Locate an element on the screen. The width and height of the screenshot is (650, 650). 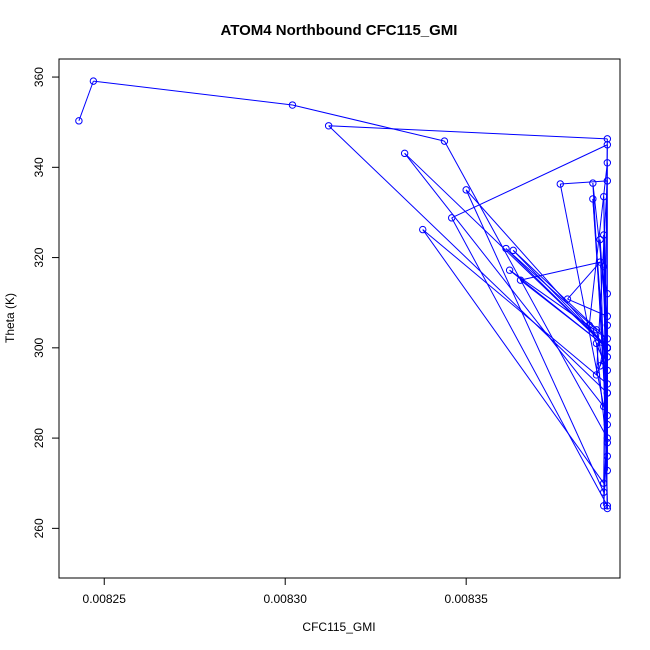
y-tick-label: 260 is located at coordinates (39, 528).